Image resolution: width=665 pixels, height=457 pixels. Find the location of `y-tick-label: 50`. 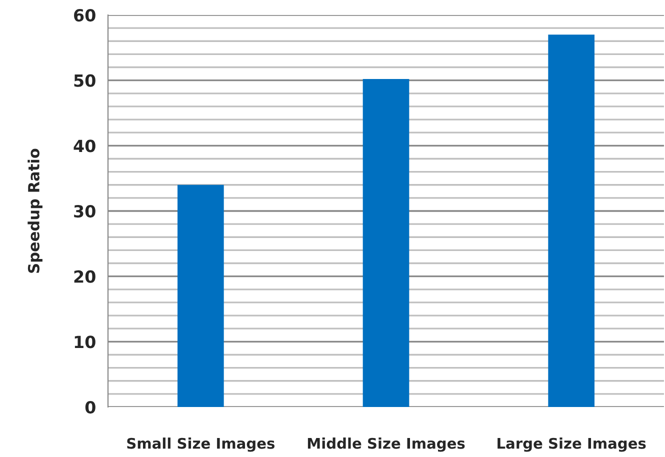

y-tick-label: 50 is located at coordinates (85, 80).